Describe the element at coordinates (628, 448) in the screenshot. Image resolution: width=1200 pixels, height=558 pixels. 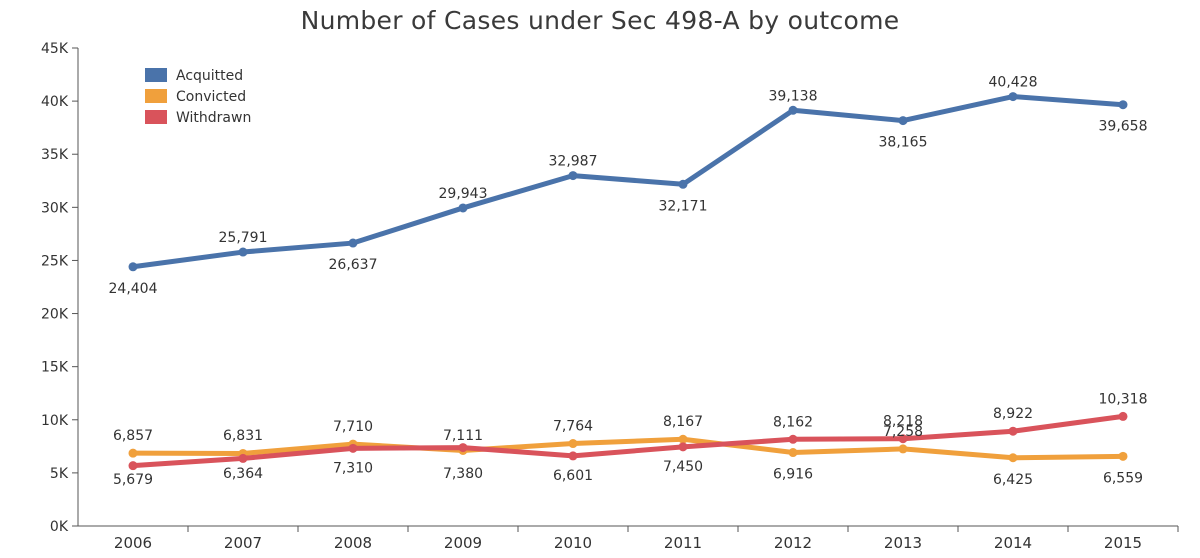
I see `series-line-convicted` at that location.